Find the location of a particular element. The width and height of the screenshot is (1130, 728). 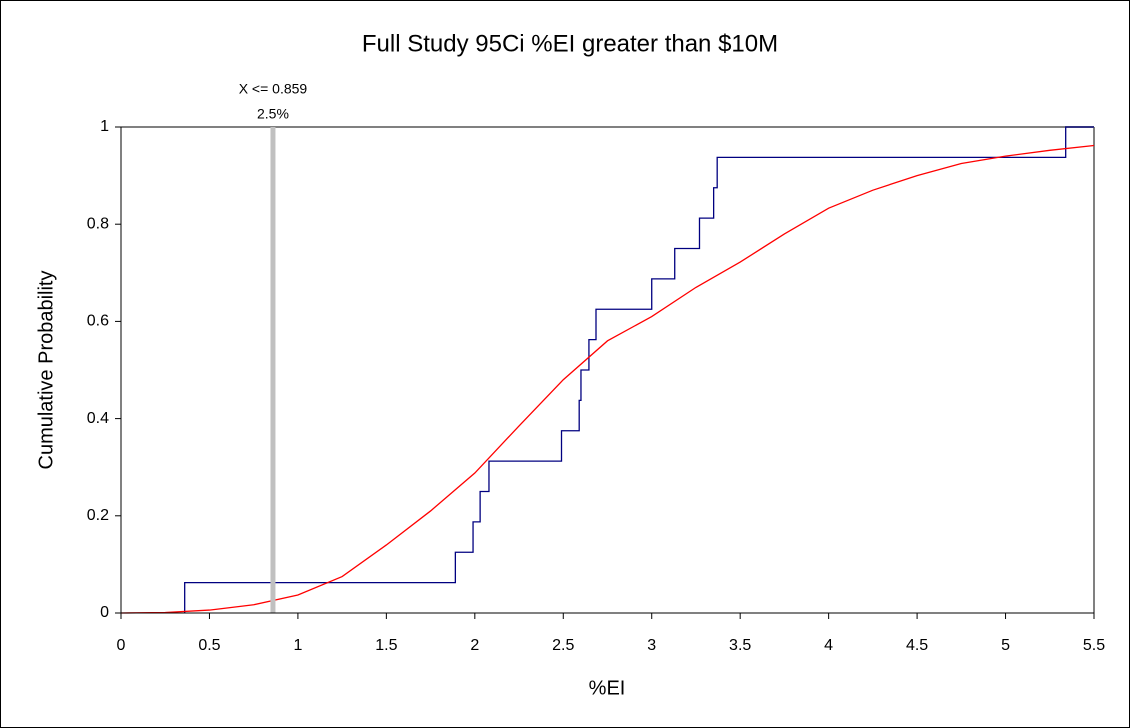

y-tick-label: 0 is located at coordinates (104, 612).